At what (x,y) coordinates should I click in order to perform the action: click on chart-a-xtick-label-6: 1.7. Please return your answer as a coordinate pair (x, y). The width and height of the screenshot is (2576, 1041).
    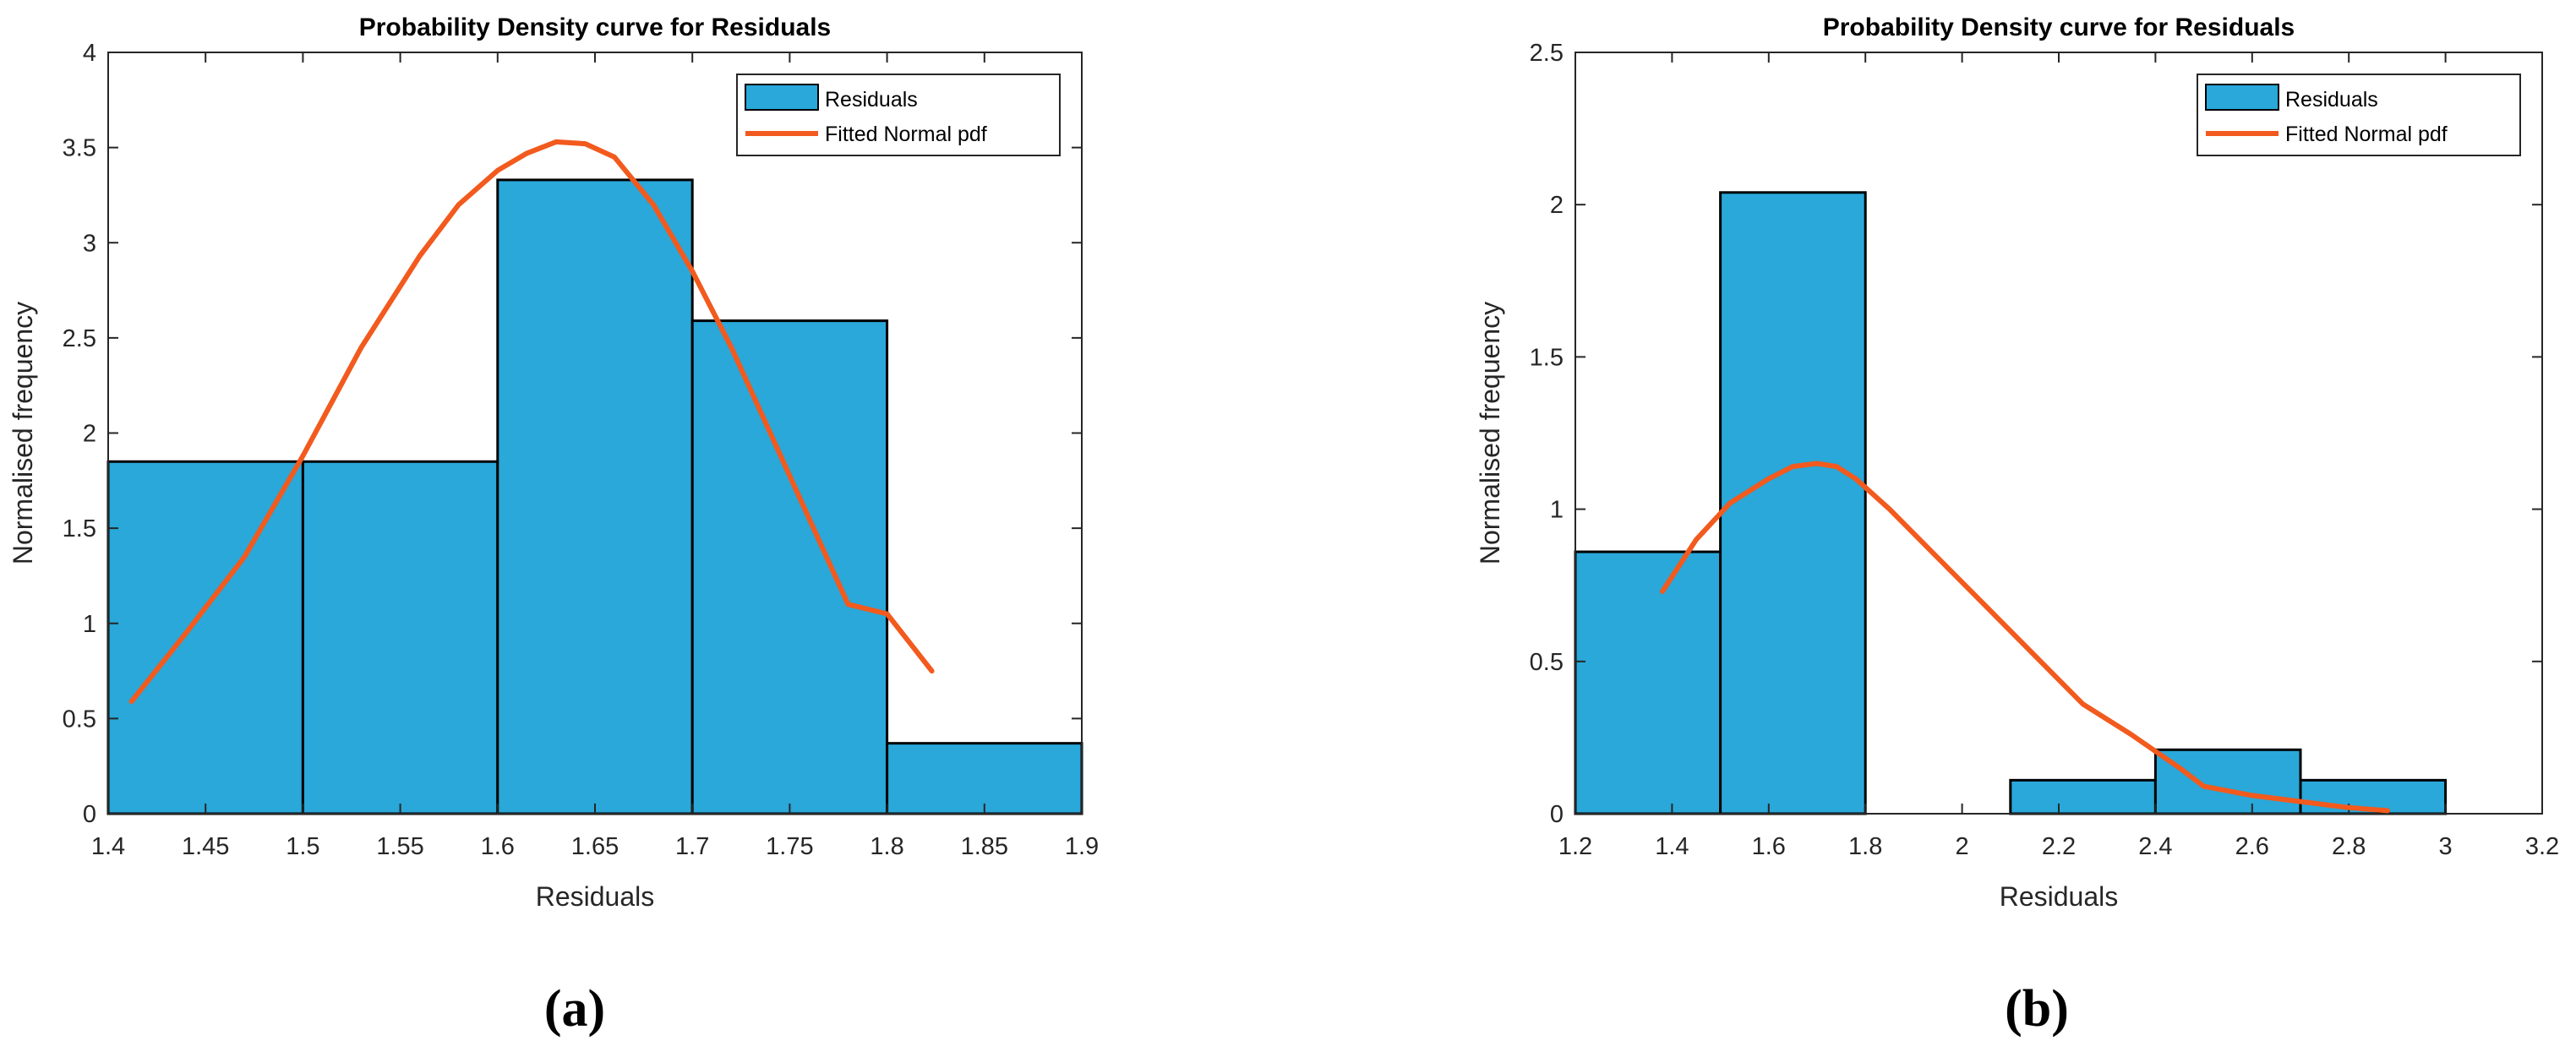
    Looking at the image, I should click on (692, 846).